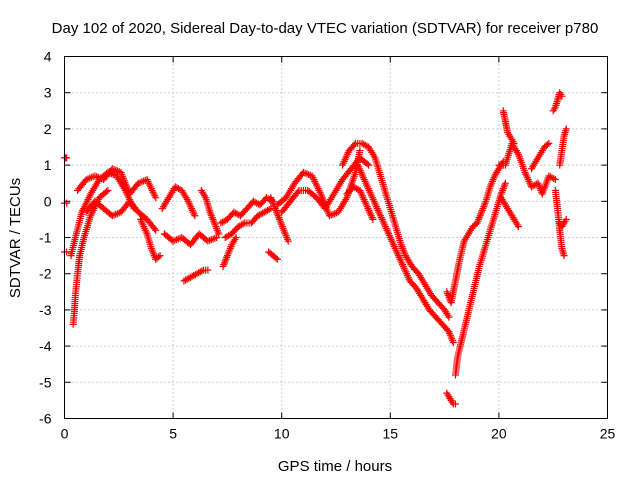 This screenshot has height=480, width=640. Describe the element at coordinates (48, 165) in the screenshot. I see `y-tick-label: 1` at that location.